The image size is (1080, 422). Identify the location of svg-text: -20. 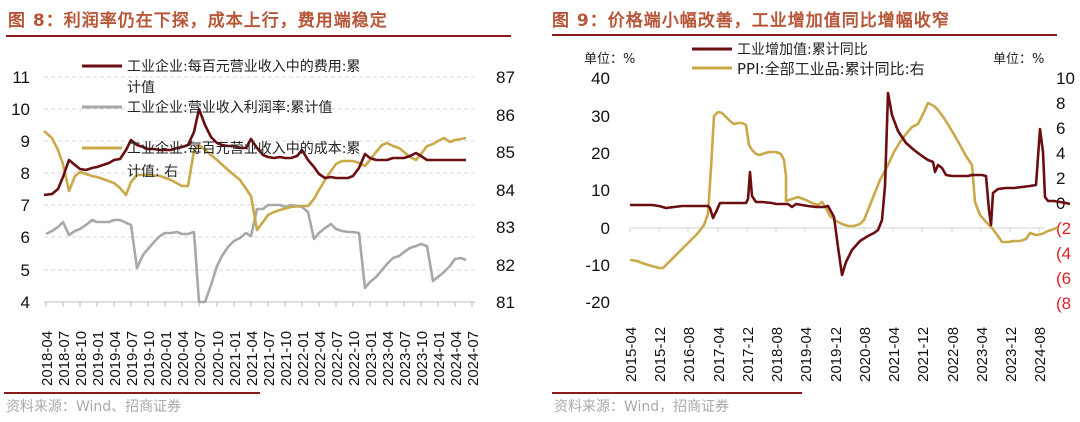
(597, 302).